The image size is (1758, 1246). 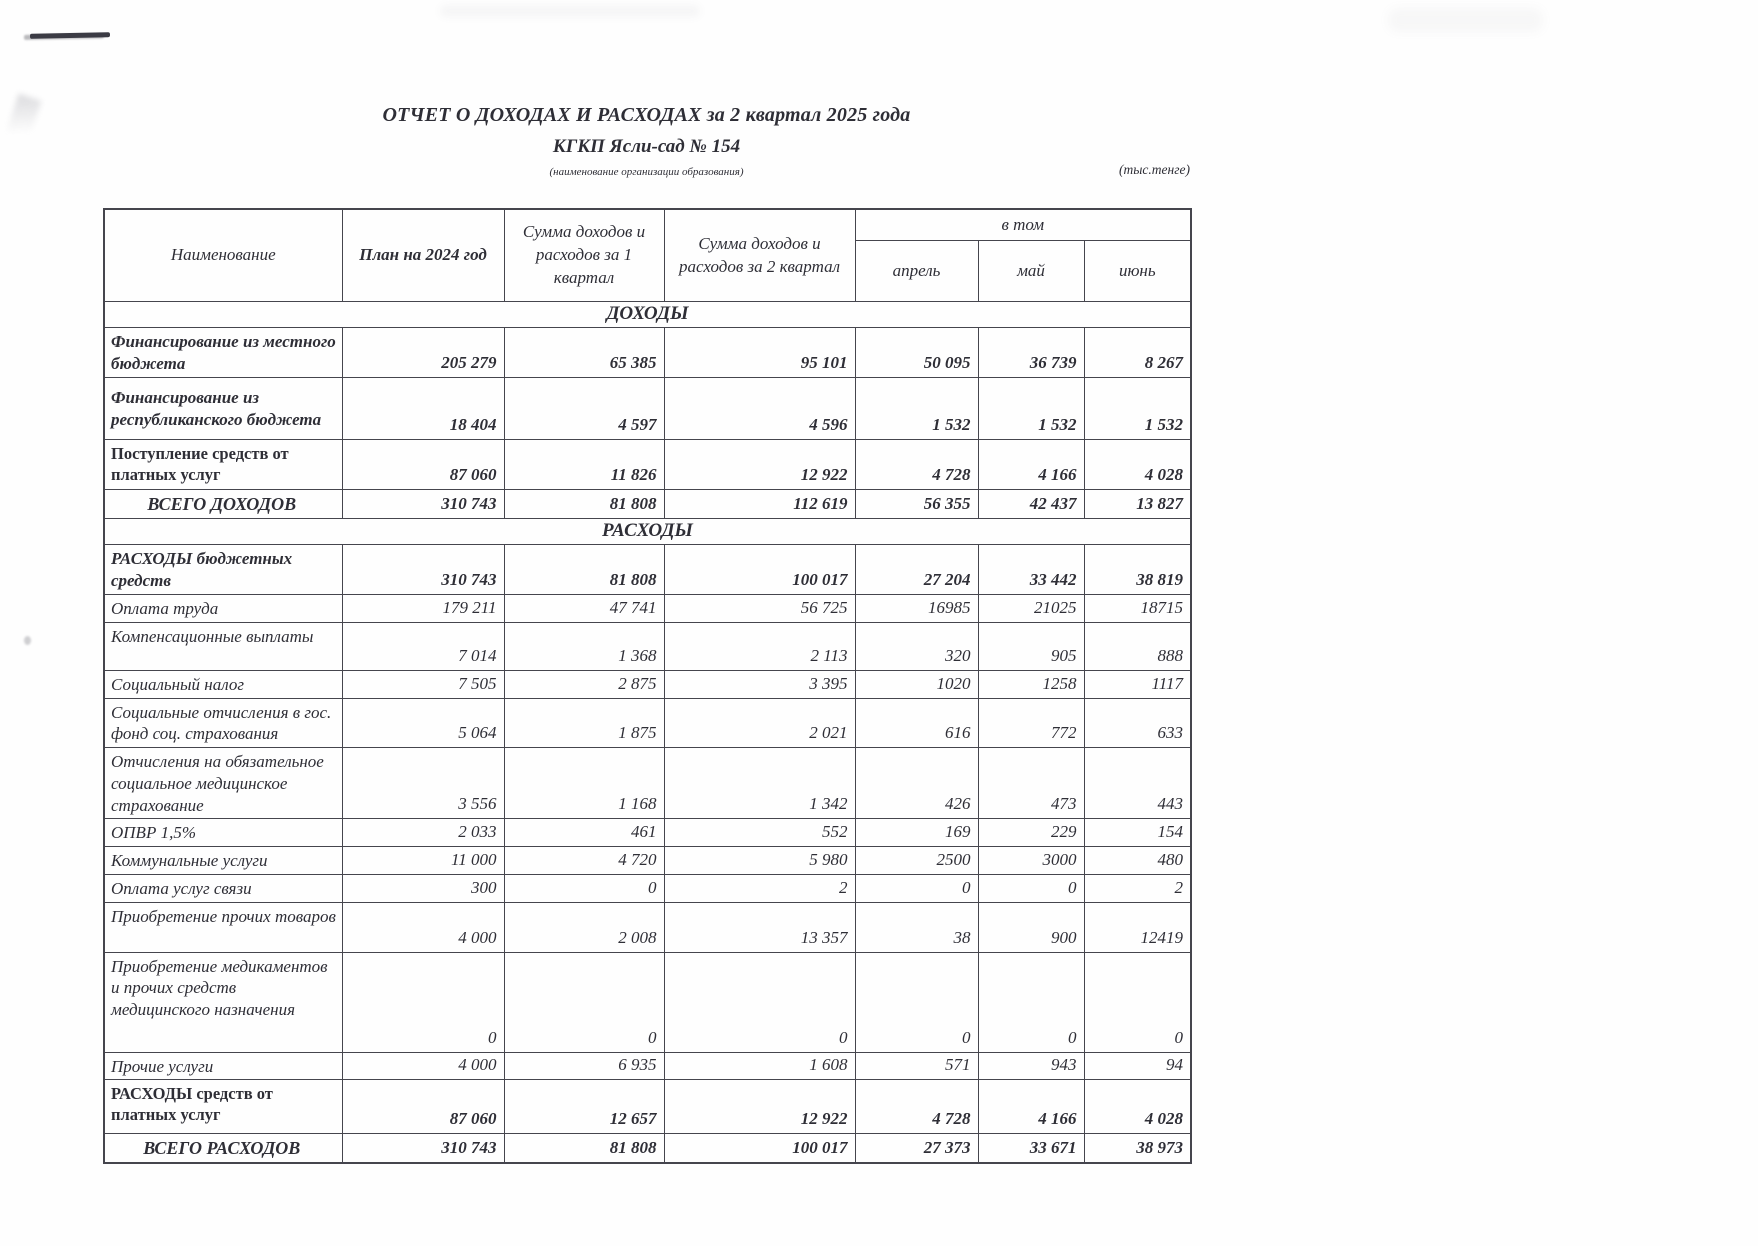 What do you see at coordinates (223, 646) in the screenshot?
I see `row-label: Компенсационные выплаты` at bounding box center [223, 646].